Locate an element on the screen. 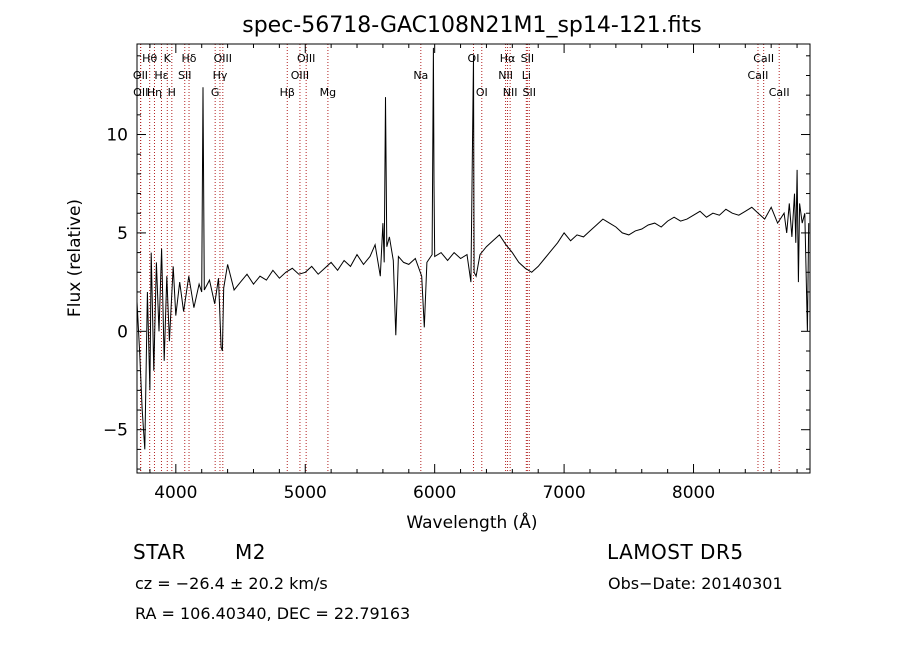  line-label: Hβ is located at coordinates (287, 92).